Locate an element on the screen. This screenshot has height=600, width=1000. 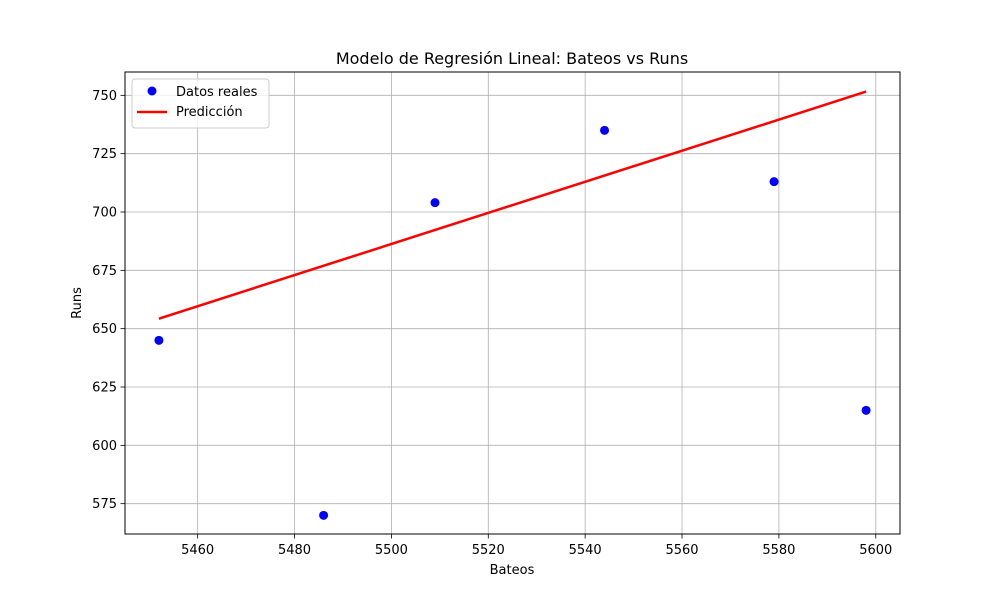
y-axis: 575 600 625 650 675 700 725 750 is located at coordinates (108, 300).